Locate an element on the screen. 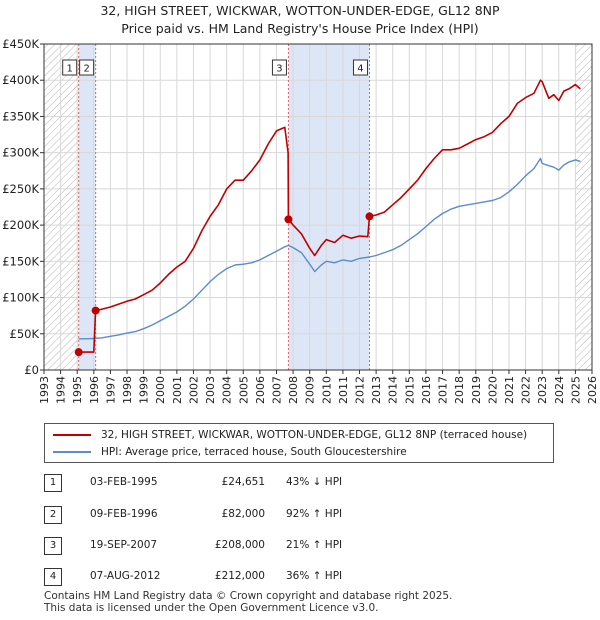 Image resolution: width=600 pixels, height=620 pixels. legend-swatch-hpi is located at coordinates (72, 452).